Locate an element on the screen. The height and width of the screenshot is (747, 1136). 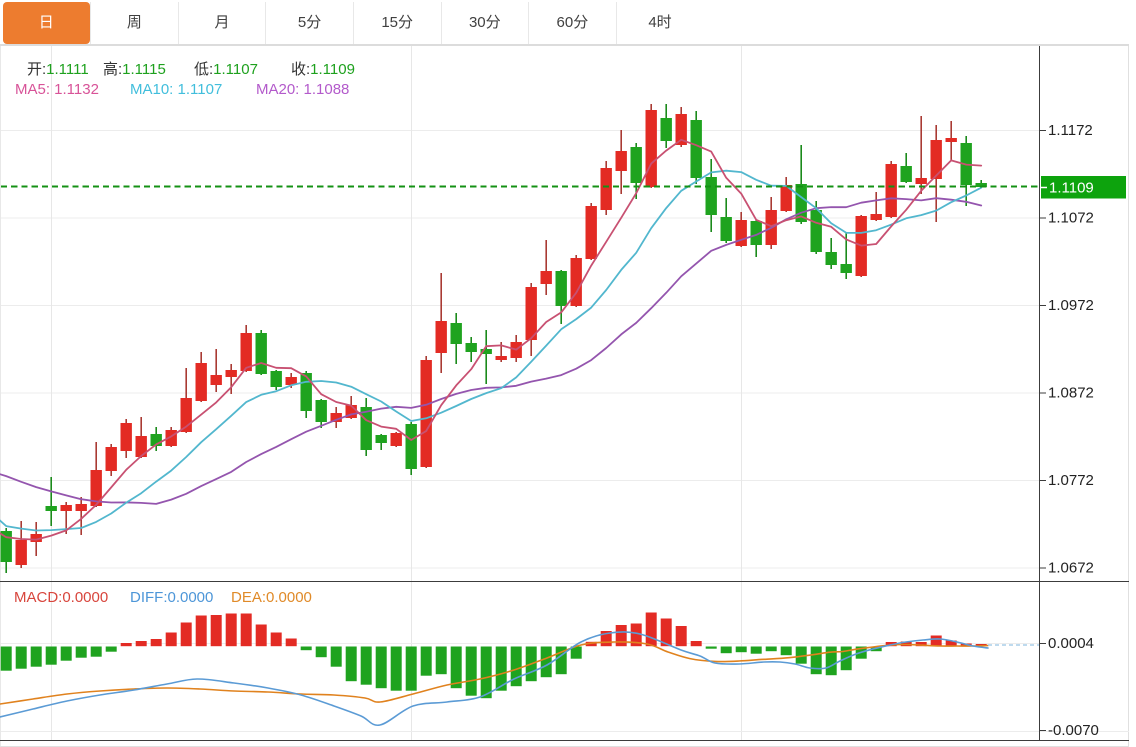
svg-text: 1.1072 is located at coordinates (1071, 218).